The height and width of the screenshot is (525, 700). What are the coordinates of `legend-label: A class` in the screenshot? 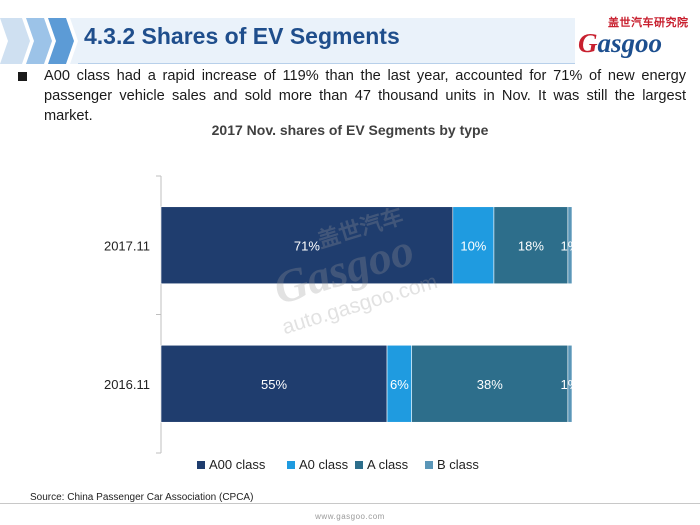 It's located at (388, 464).